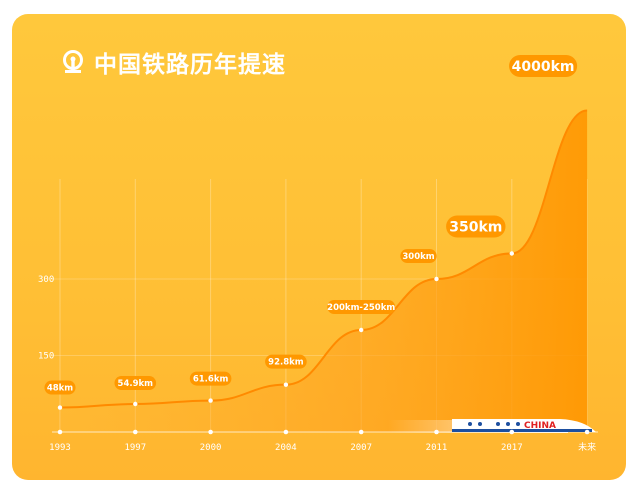 The height and width of the screenshot is (495, 640). What do you see at coordinates (492, 426) in the screenshot?
I see `train-icon: CHINA` at bounding box center [492, 426].